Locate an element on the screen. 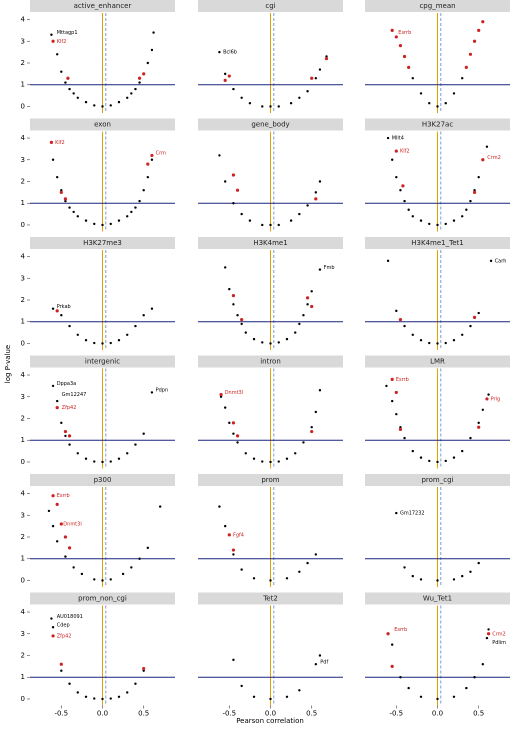  y-tick-label: 1 is located at coordinates (23, 440).